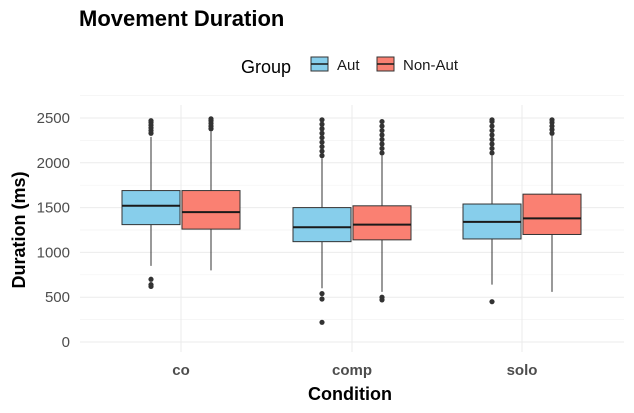  I want to click on y-axis: 0 500 1000 1500 2000 2500, so click(53, 230).